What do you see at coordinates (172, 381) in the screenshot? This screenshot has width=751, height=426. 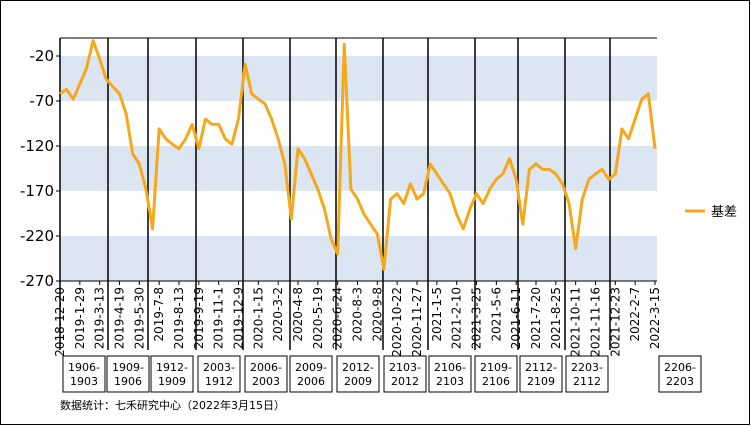 I see `contract-label: 1909` at bounding box center [172, 381].